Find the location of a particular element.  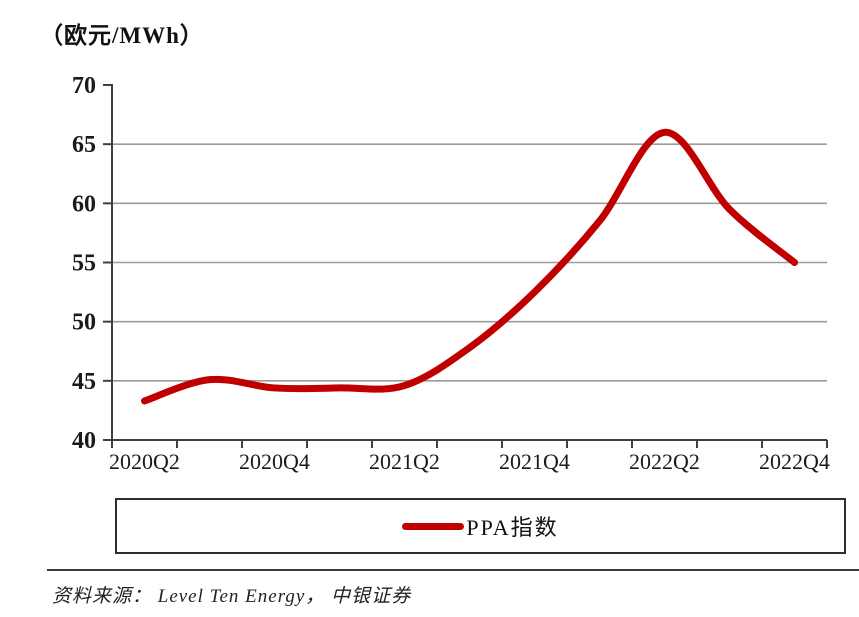

x-axis-label: 2020Q2 is located at coordinates (144, 461).